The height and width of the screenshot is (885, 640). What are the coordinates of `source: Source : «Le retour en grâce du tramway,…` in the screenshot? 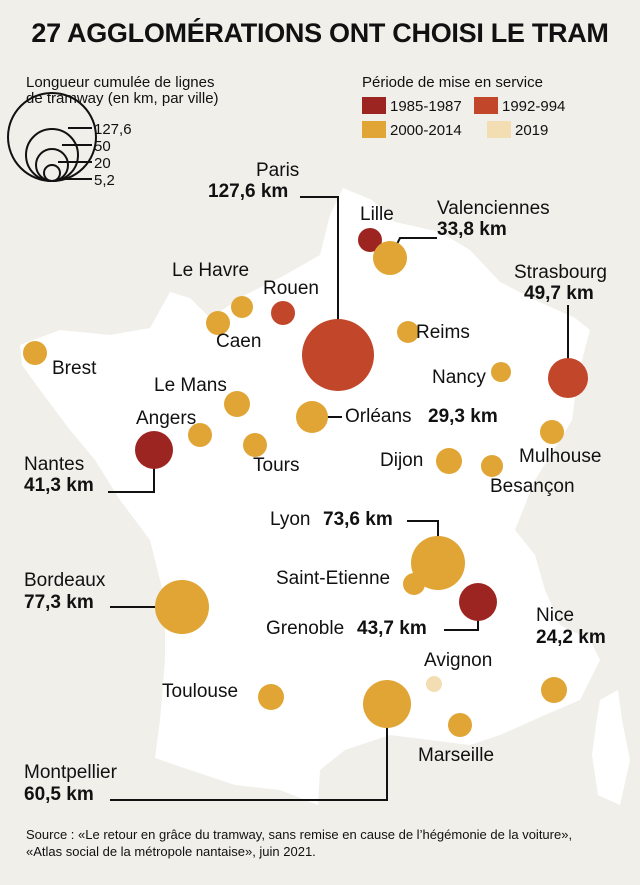 It's located at (299, 843).